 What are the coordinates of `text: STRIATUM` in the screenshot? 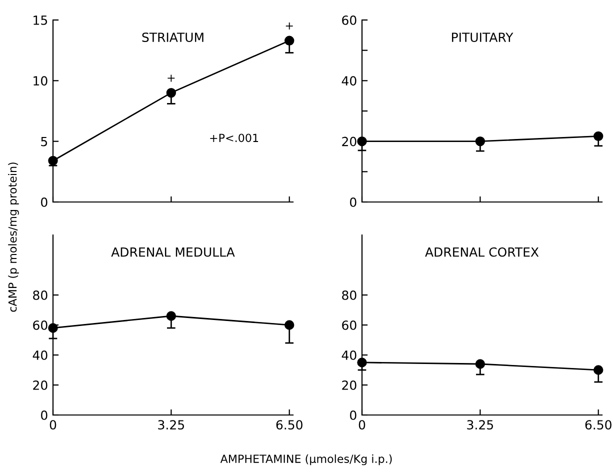 It's located at (173, 37).